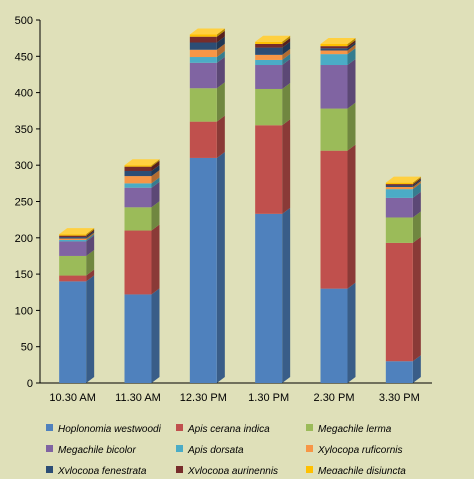  I want to click on y-tick-label: 400, so click(24, 94).